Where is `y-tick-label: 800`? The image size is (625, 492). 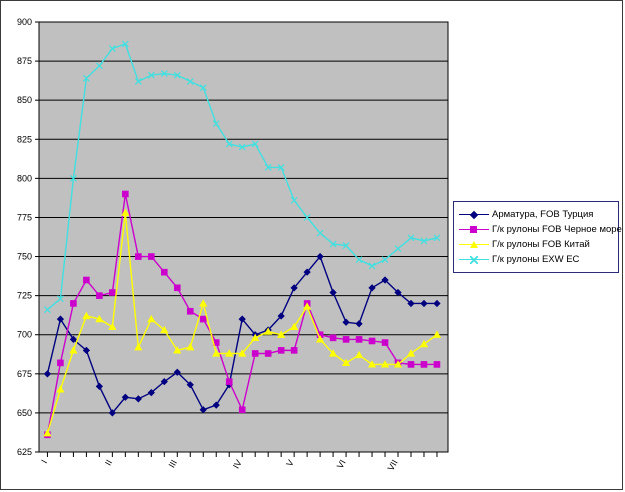
y-tick-label: 800 is located at coordinates (24, 178).